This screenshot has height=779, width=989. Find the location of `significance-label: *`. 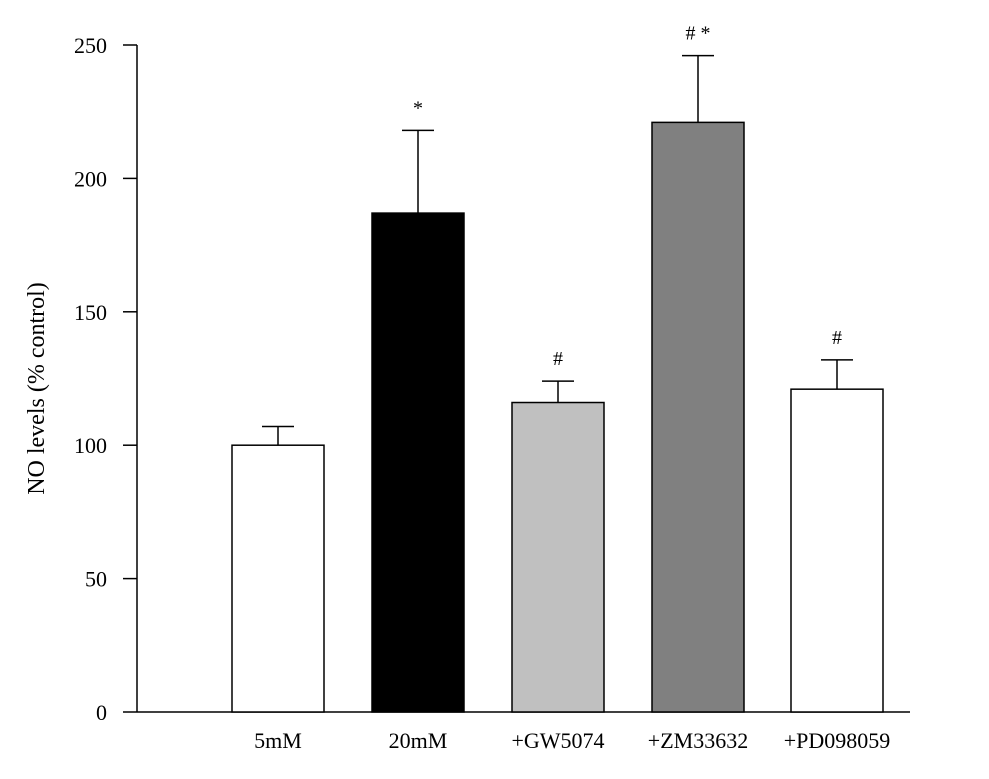

significance-label: * is located at coordinates (418, 108).